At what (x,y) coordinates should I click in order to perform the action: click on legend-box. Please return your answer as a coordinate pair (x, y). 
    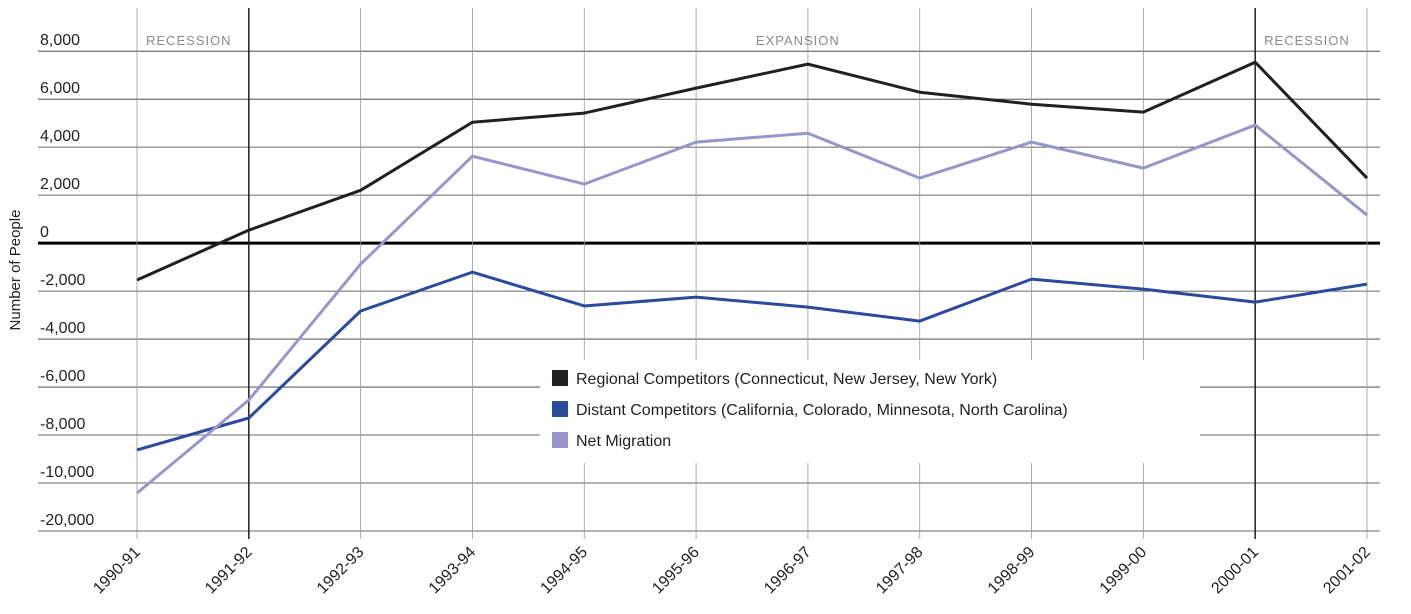
    Looking at the image, I should click on (870, 411).